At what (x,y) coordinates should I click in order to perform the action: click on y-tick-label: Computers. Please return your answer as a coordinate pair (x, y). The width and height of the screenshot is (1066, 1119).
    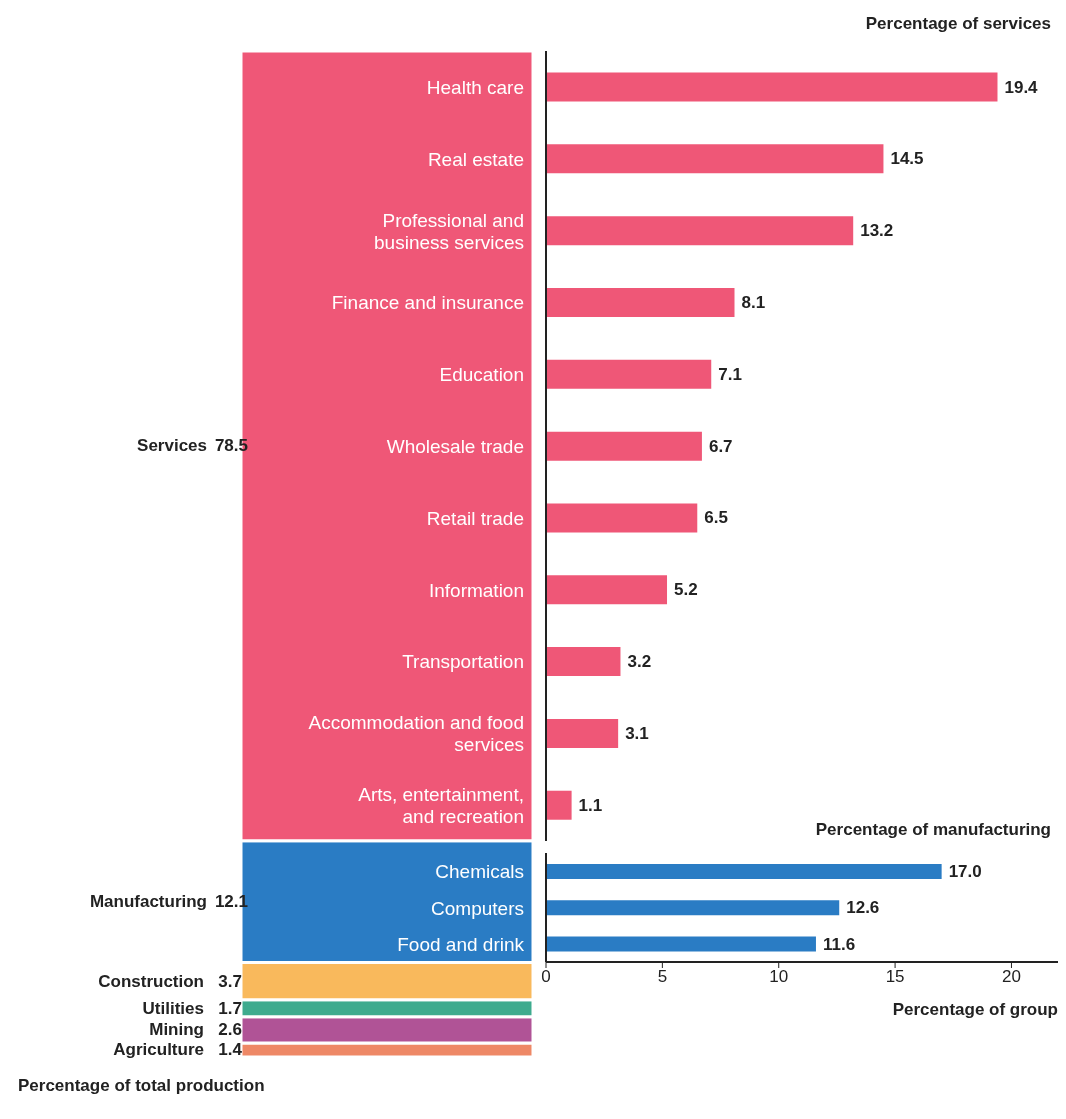
    Looking at the image, I should click on (477, 907).